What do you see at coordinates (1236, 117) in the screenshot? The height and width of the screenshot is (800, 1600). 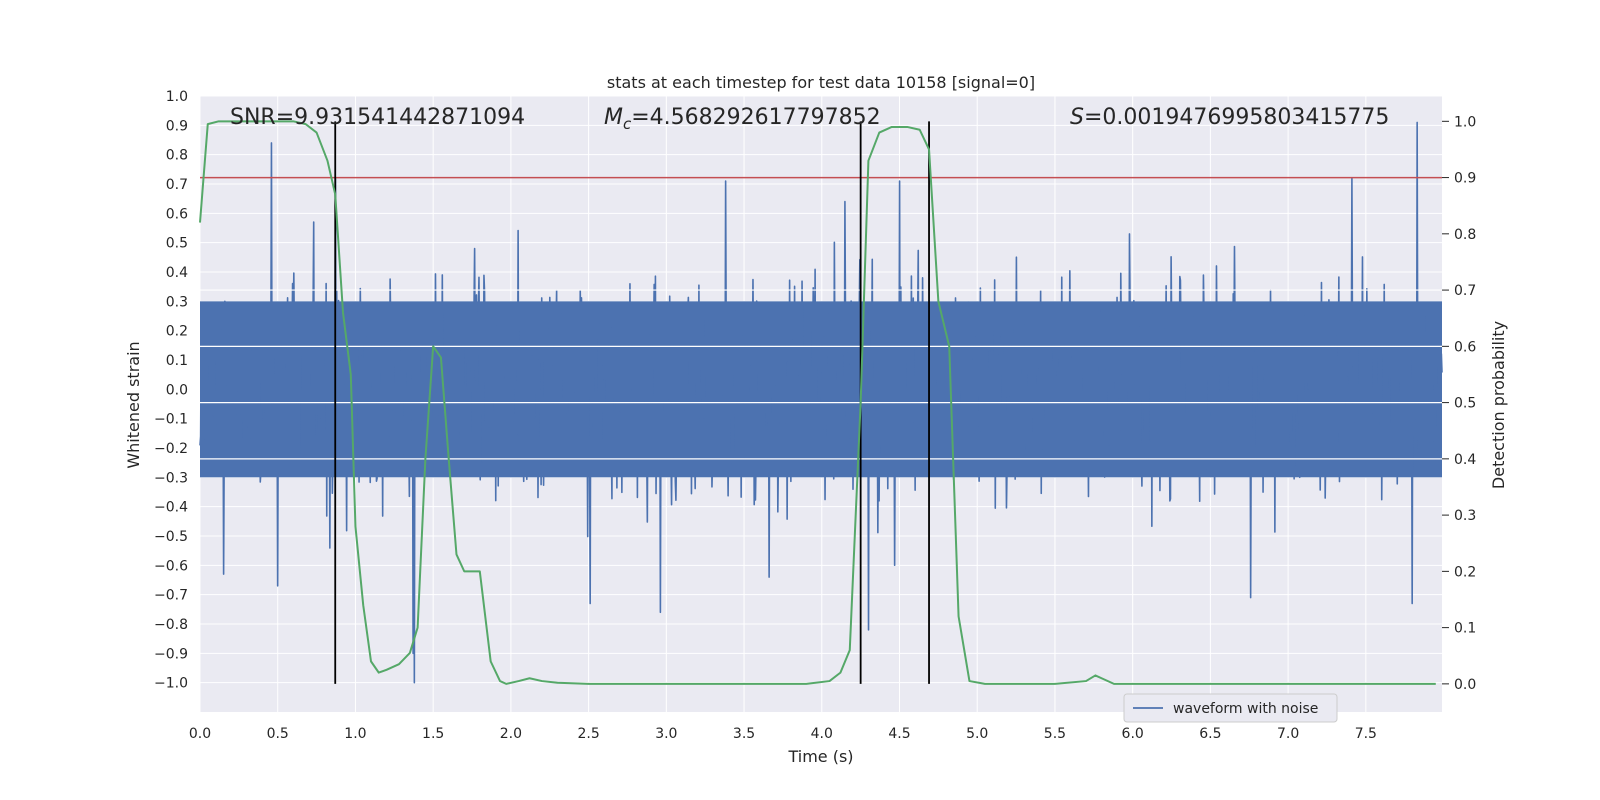 I see `statistic-value: =0.0019476995803415775` at bounding box center [1236, 117].